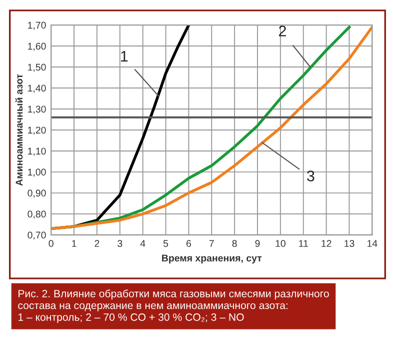 Image resolution: width=393 pixels, height=348 pixels. I want to click on x-tick-label: 9, so click(257, 243).